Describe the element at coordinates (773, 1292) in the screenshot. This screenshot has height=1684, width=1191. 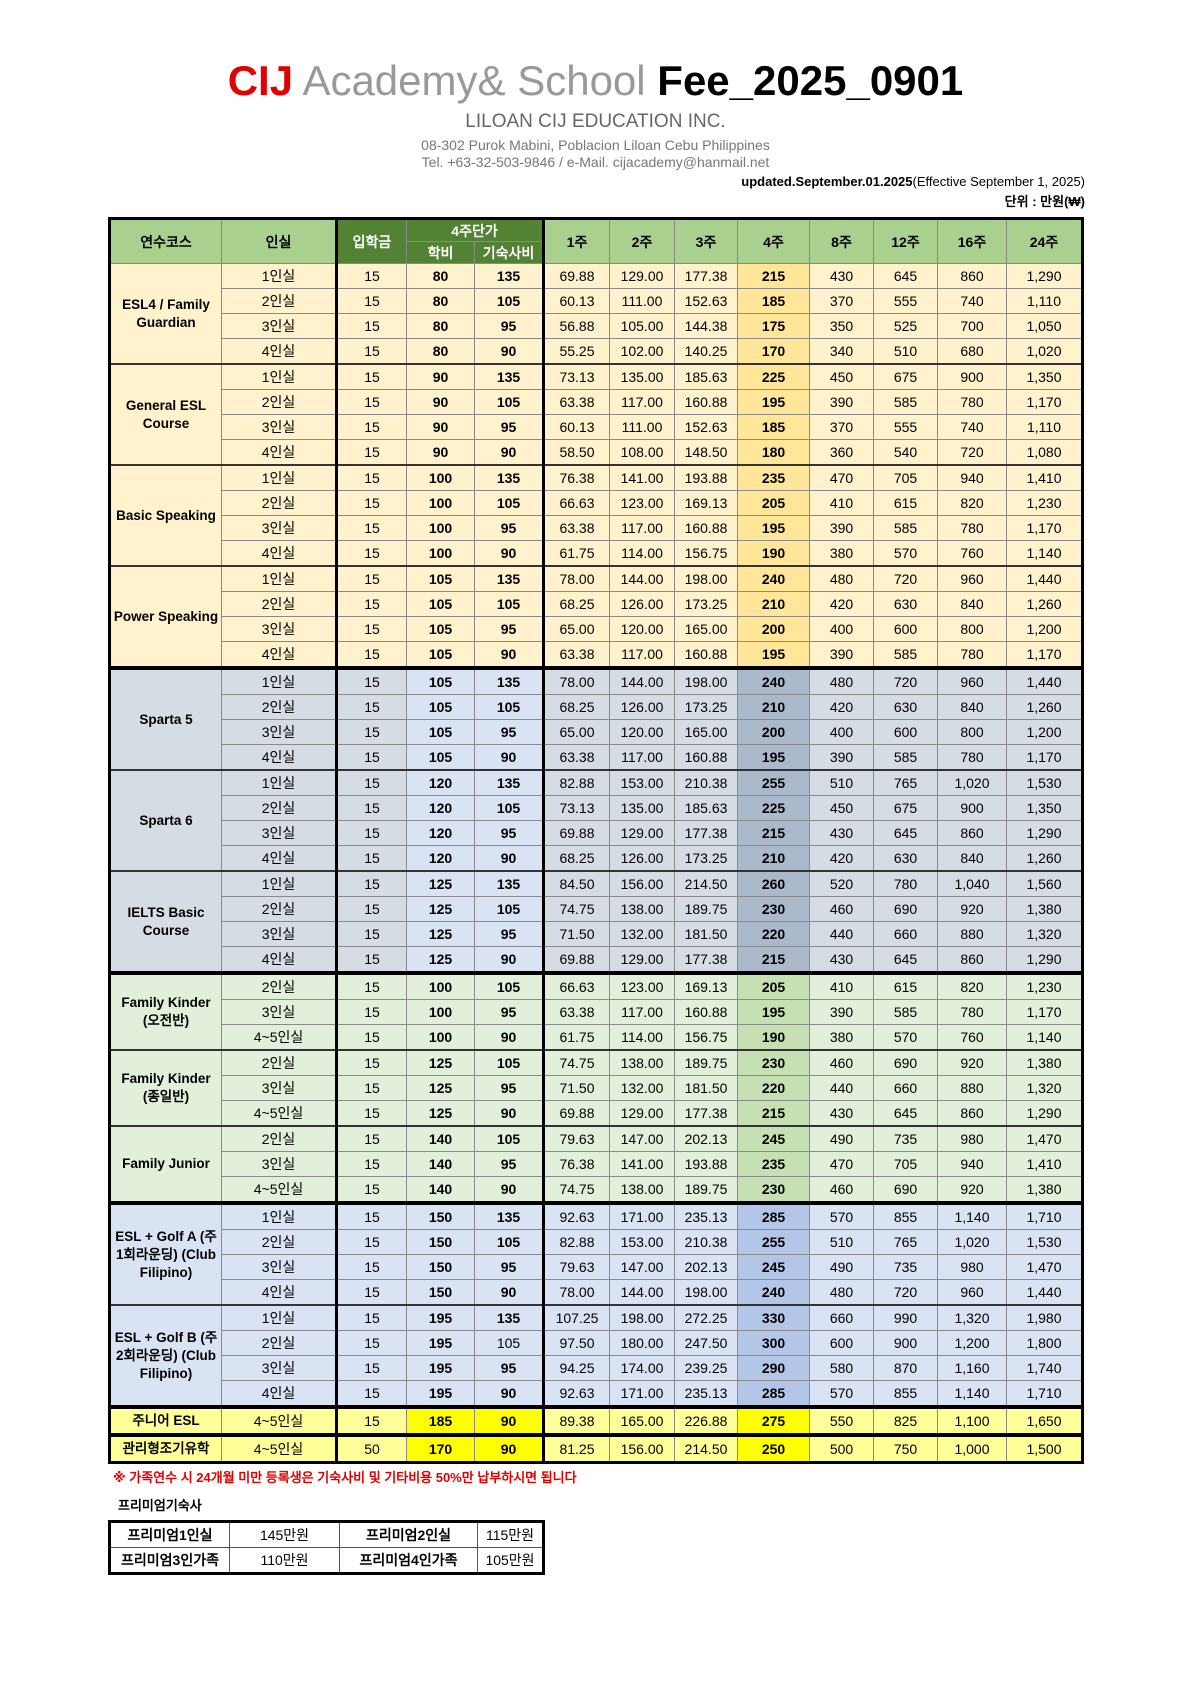
I see `cell-week-4: 240` at that location.